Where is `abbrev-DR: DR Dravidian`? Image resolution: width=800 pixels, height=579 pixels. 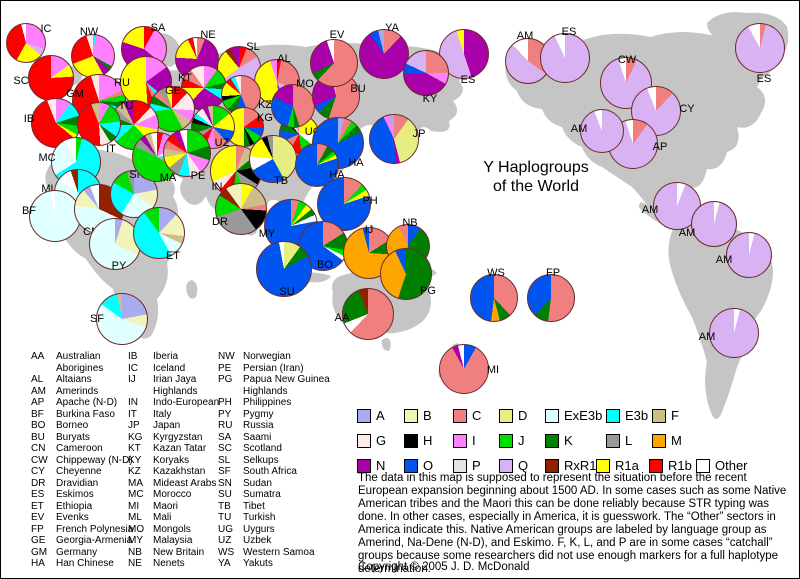 abbrev-DR: DR Dravidian is located at coordinates (86, 484).